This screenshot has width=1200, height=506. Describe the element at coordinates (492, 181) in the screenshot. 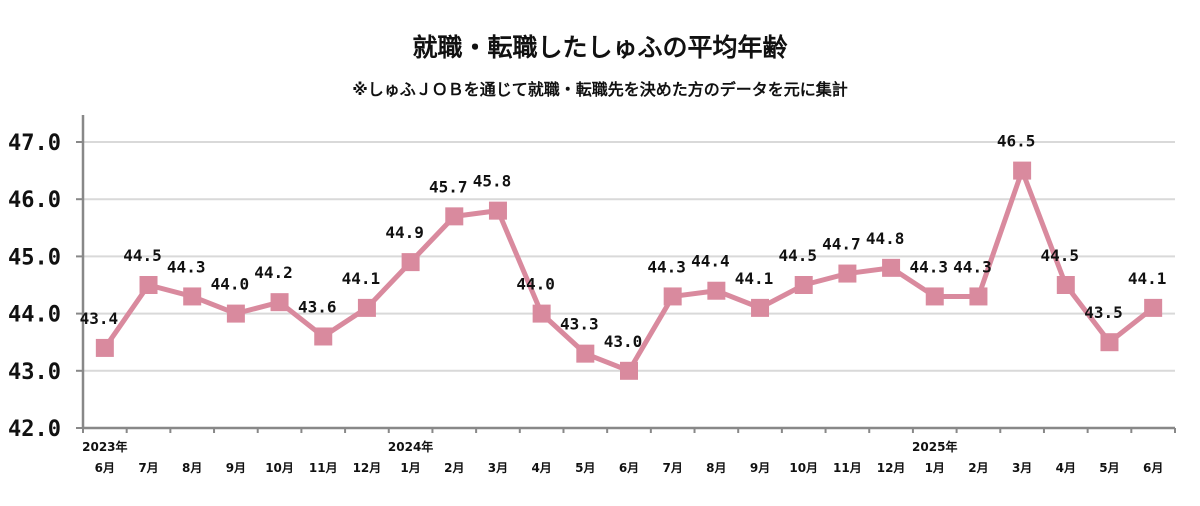

I see `data-label: 45.8` at that location.